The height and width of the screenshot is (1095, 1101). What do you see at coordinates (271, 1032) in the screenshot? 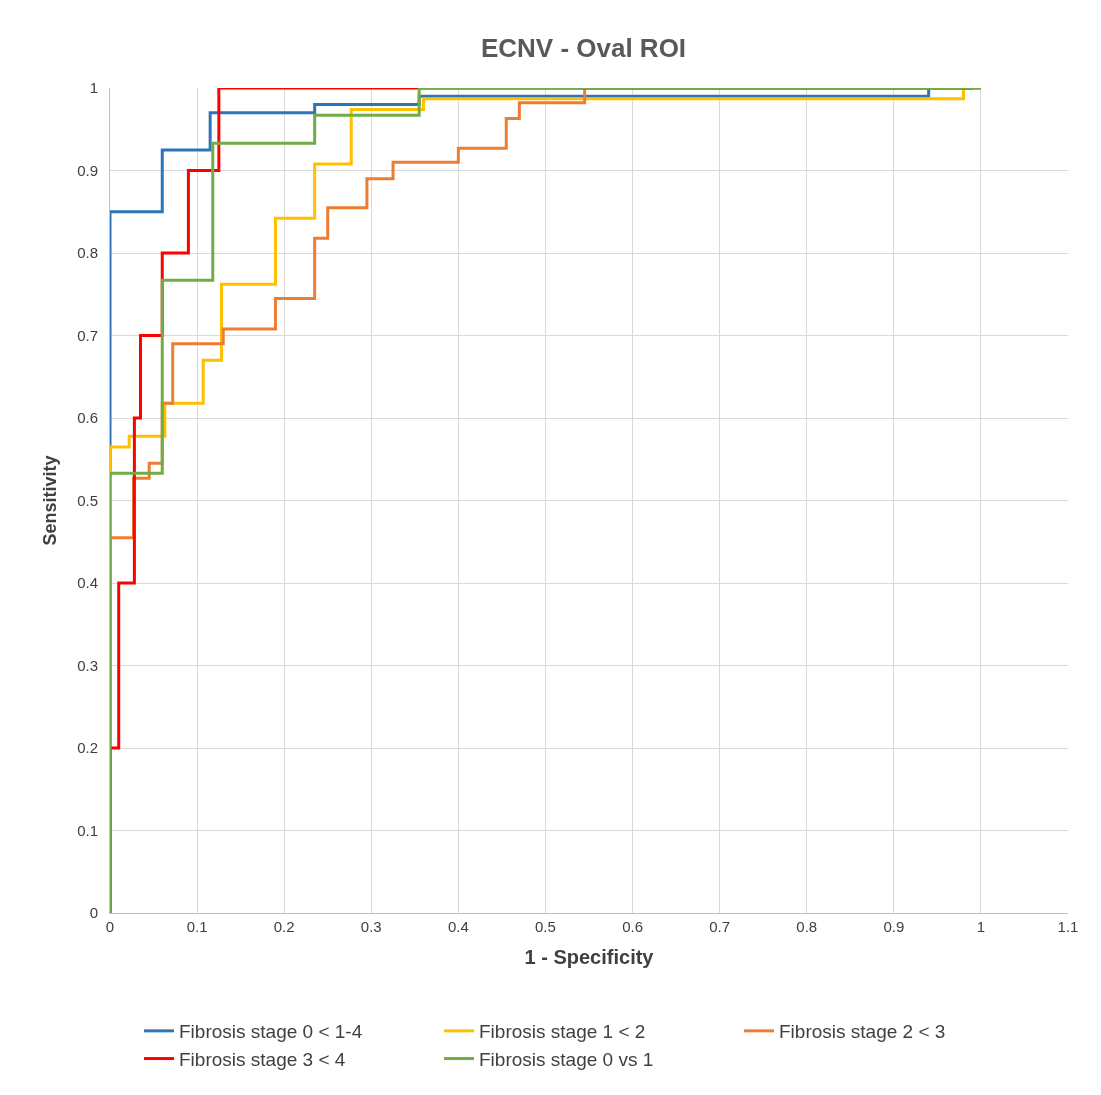
I see `legend-label: Fibrosis stage 0 < 1-4` at bounding box center [271, 1032].